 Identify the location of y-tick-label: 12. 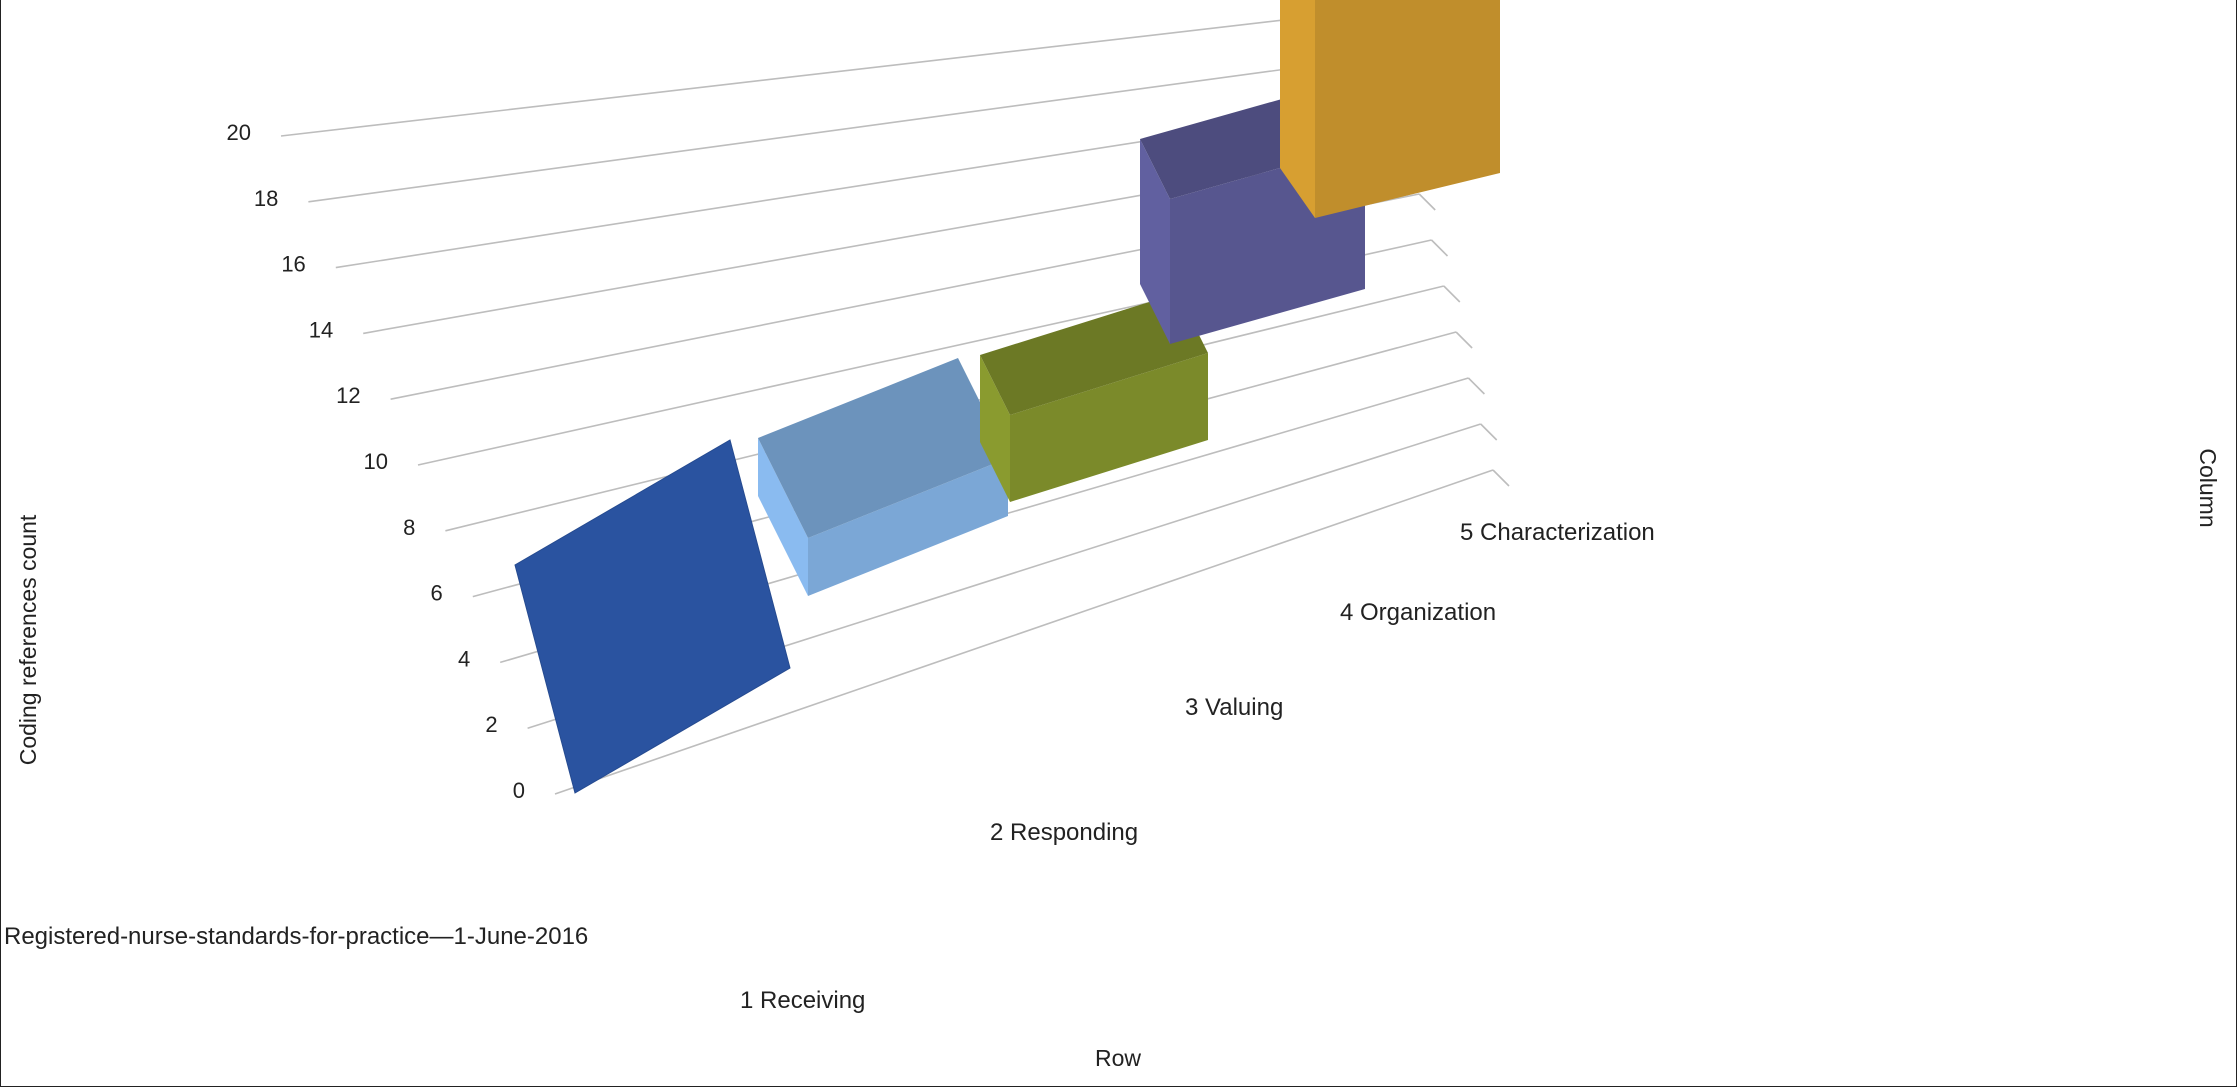
(348, 395).